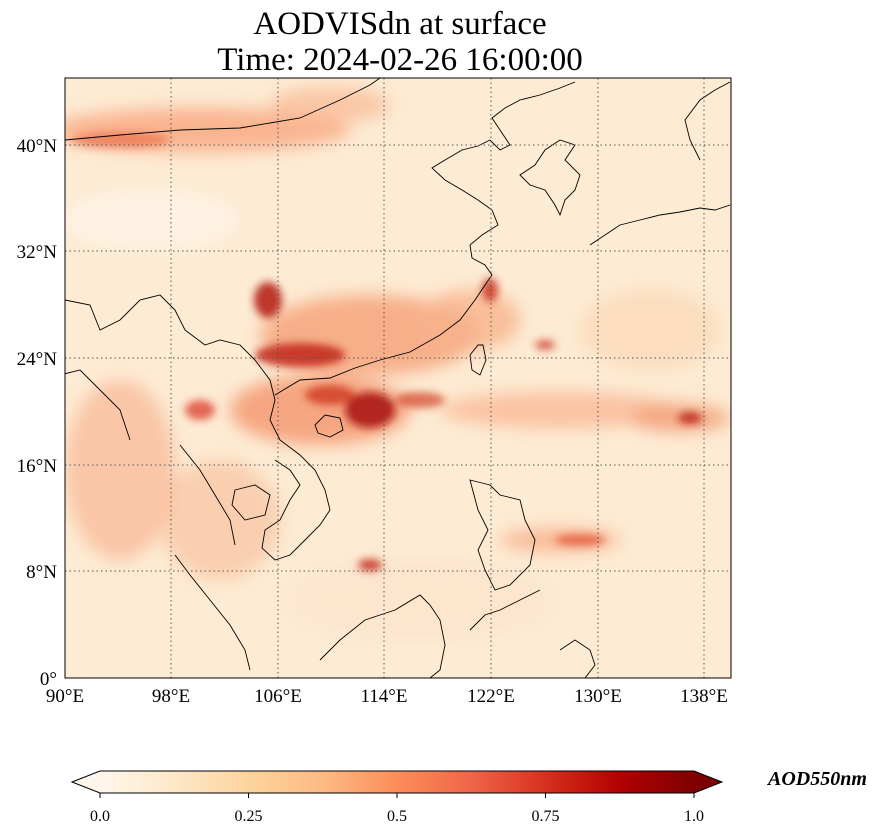 The height and width of the screenshot is (836, 881). I want to click on lon-tick-label: 98°E, so click(171, 696).